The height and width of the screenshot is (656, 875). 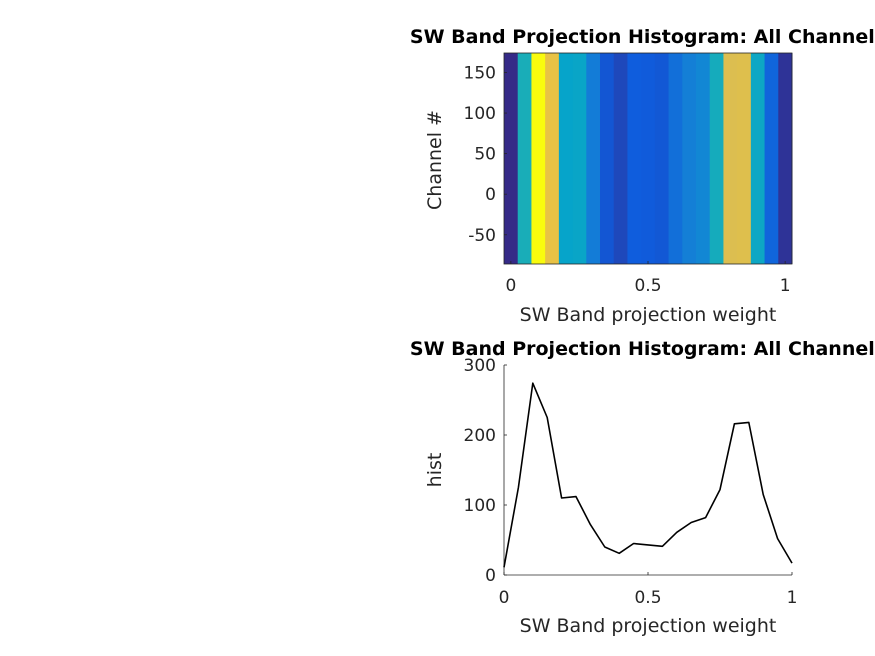 I want to click on y-tick-label: 50, so click(x=485, y=155).